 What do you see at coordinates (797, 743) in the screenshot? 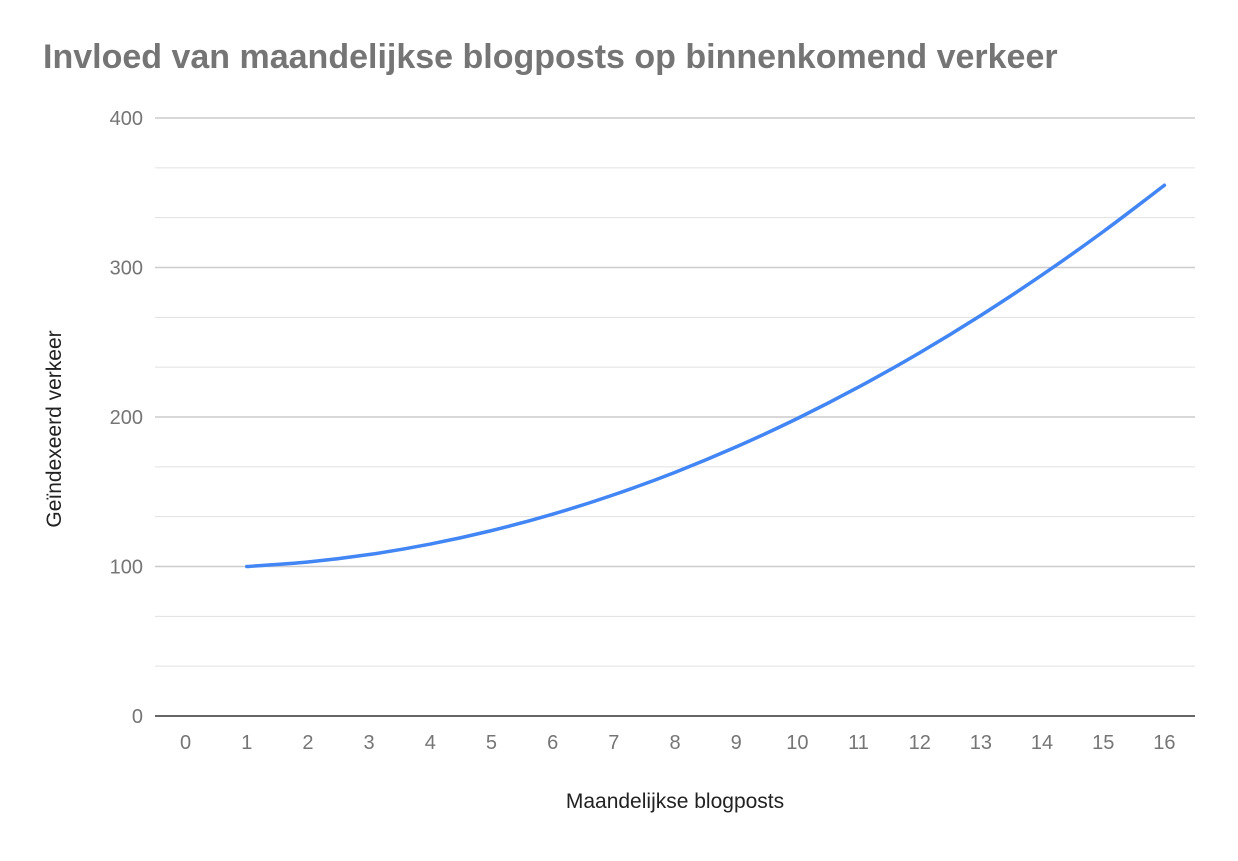
I see `x-tick-label: 10` at bounding box center [797, 743].